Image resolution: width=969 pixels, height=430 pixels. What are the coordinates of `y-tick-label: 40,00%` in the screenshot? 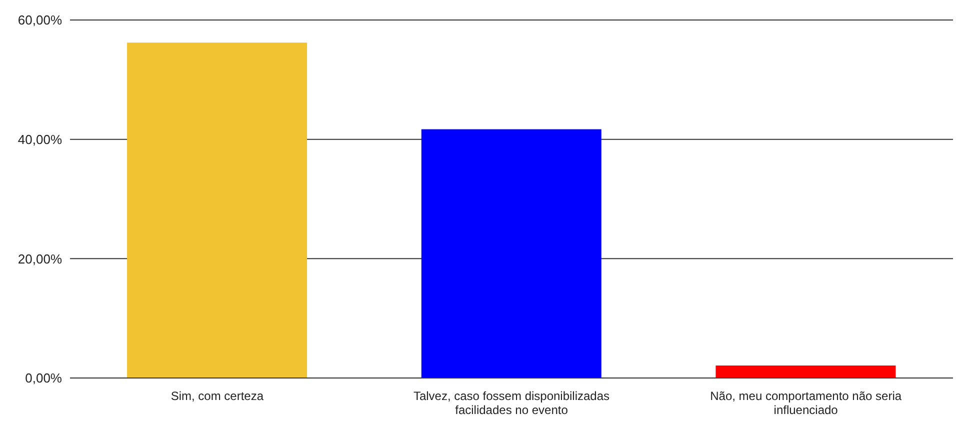 It's located at (40, 139).